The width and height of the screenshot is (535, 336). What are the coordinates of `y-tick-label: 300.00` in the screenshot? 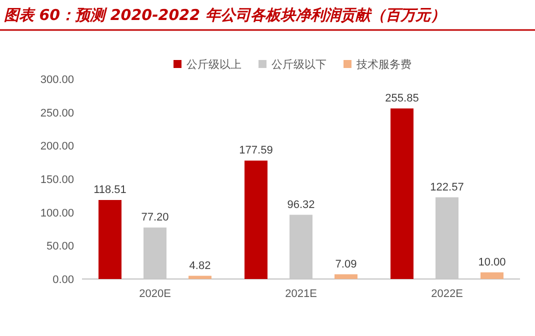 It's located at (57, 80).